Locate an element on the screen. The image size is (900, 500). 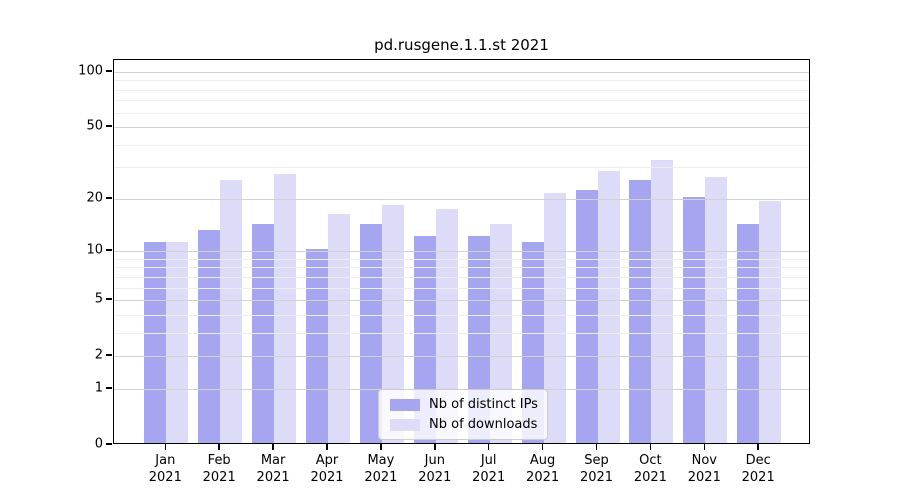
bar-distinct-ips-oct is located at coordinates (640, 311).